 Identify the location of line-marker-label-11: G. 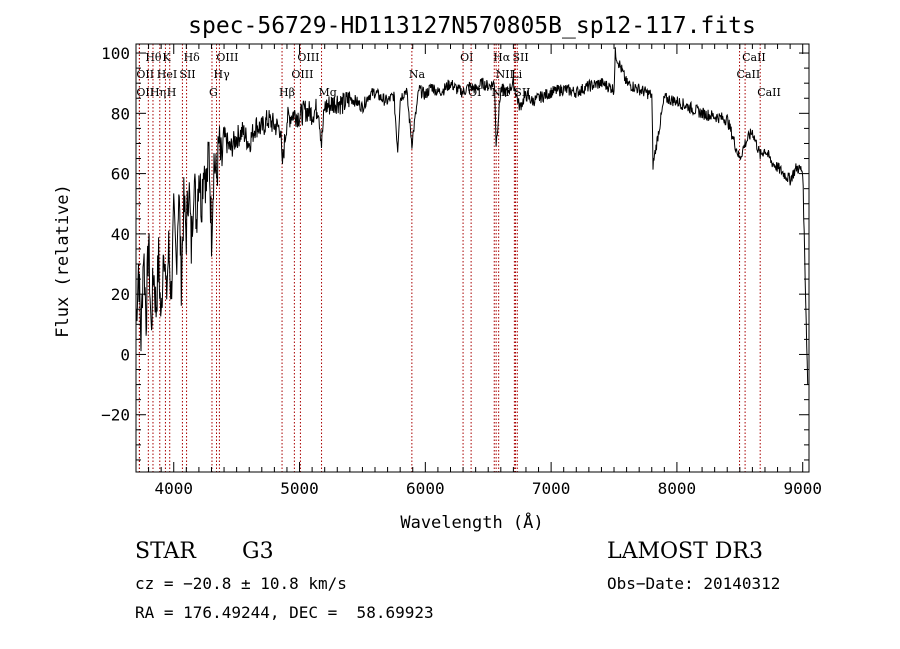
(213, 92).